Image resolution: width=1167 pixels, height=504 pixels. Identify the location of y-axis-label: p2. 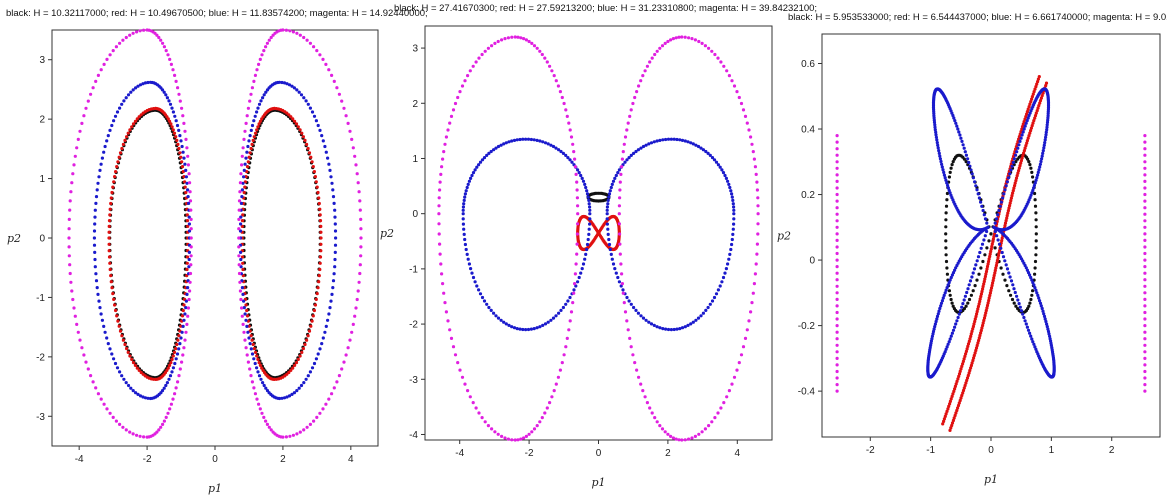
(784, 236).